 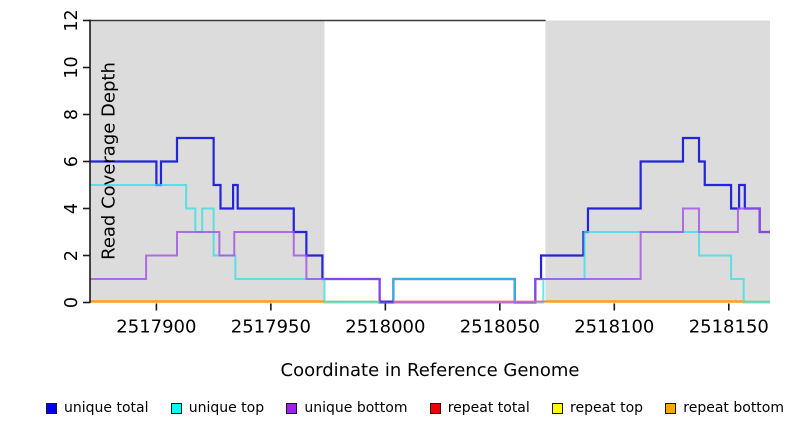 What do you see at coordinates (226, 408) in the screenshot?
I see `legend-label: unique top` at bounding box center [226, 408].